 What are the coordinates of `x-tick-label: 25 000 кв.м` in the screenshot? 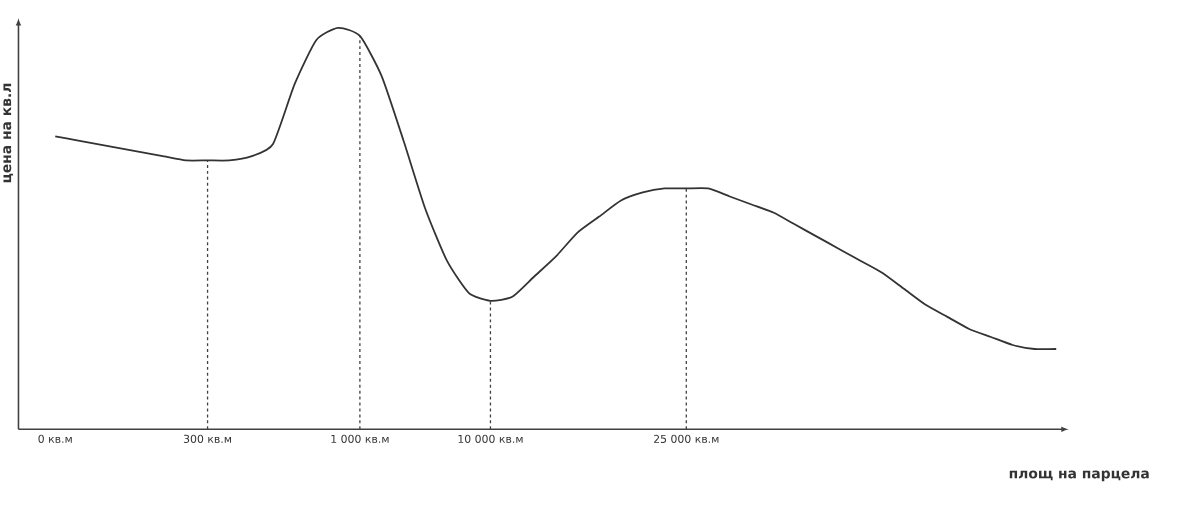 It's located at (686, 439).